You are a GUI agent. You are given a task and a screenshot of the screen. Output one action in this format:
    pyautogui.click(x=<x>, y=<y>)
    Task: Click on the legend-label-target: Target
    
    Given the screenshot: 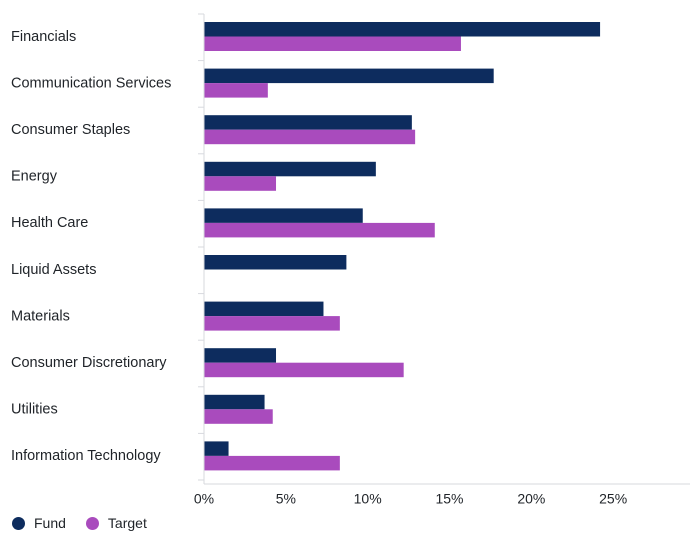 What is the action you would take?
    pyautogui.click(x=127, y=523)
    